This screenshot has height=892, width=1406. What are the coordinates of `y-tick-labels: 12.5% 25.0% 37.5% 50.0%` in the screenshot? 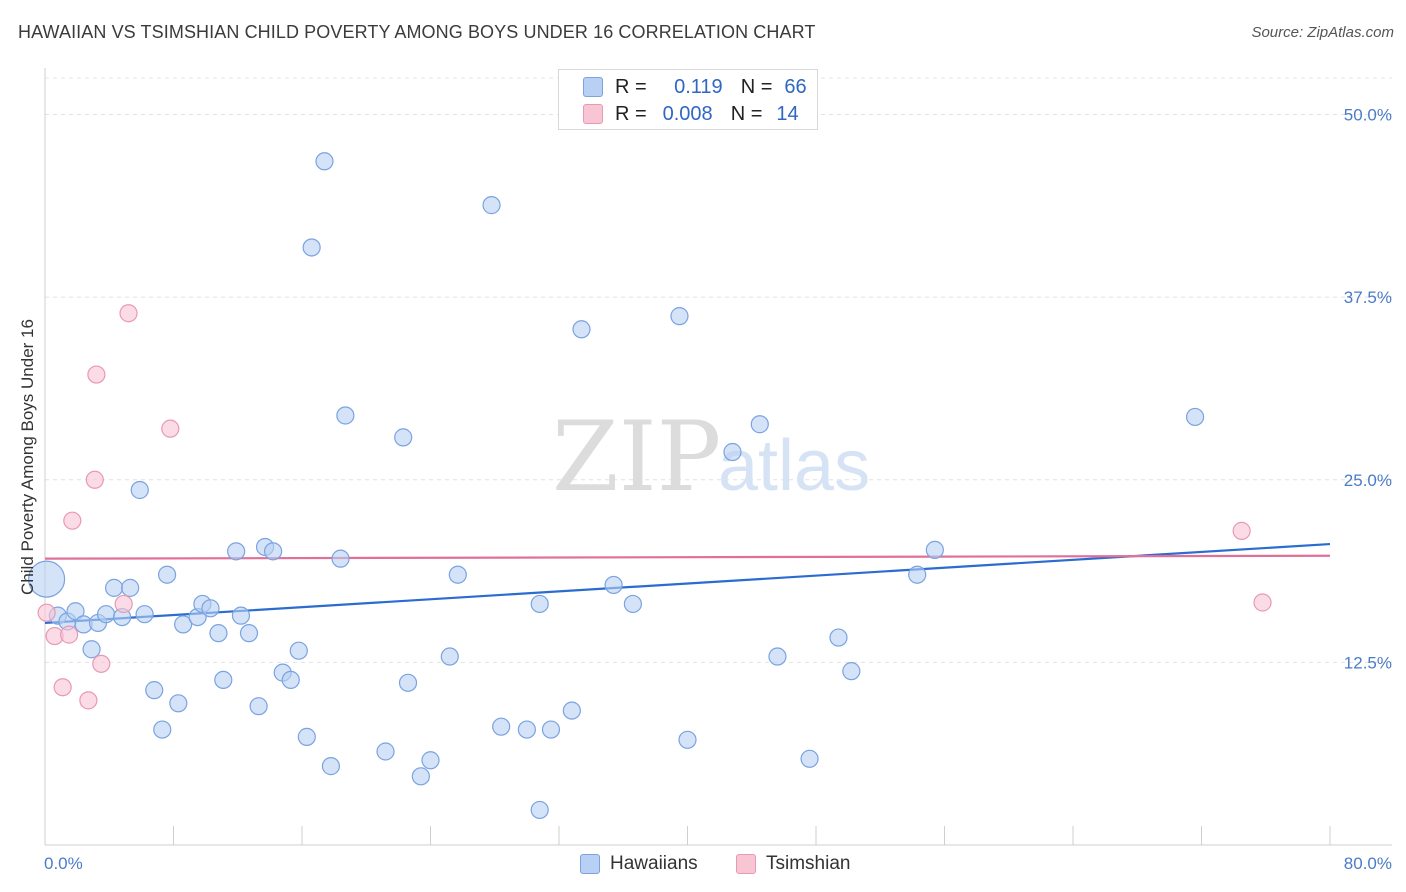 It's located at (1368, 389).